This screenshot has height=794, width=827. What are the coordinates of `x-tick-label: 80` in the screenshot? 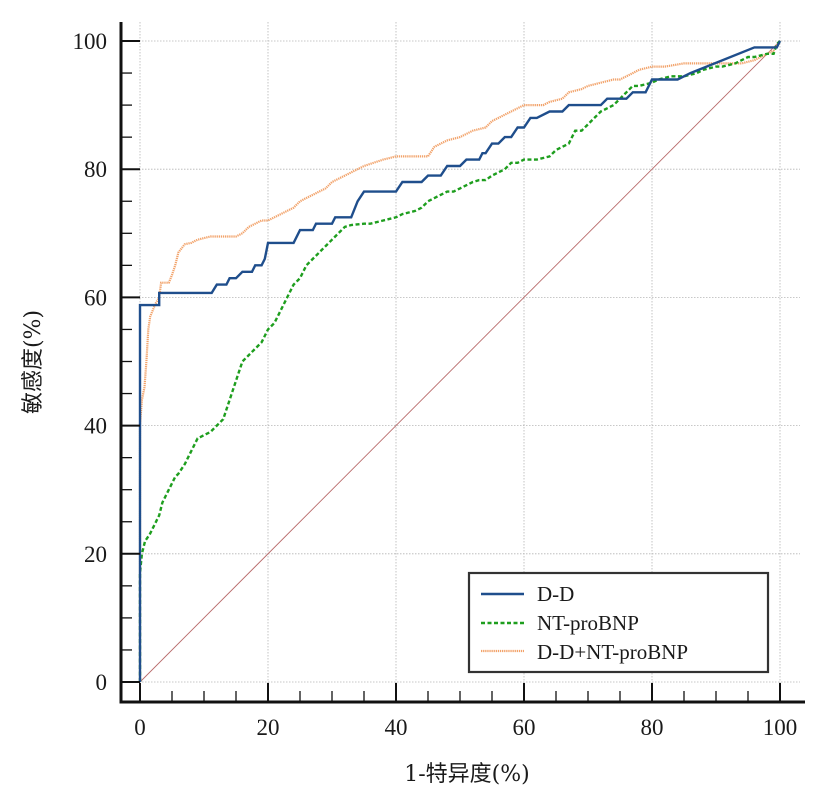 It's located at (652, 727).